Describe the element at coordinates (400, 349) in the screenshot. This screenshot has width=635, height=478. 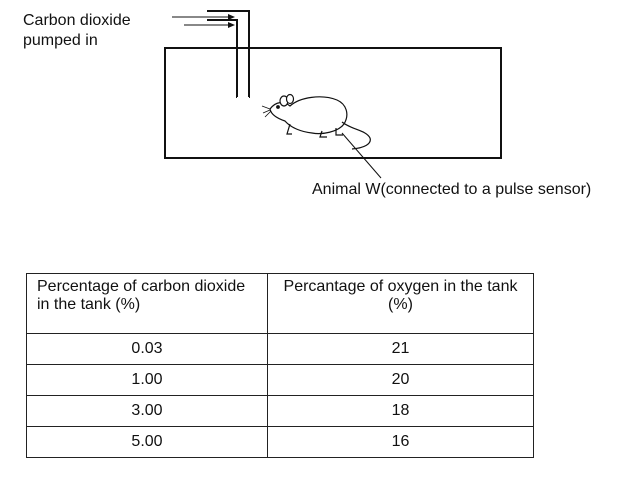
I see `table-cell: 21` at that location.